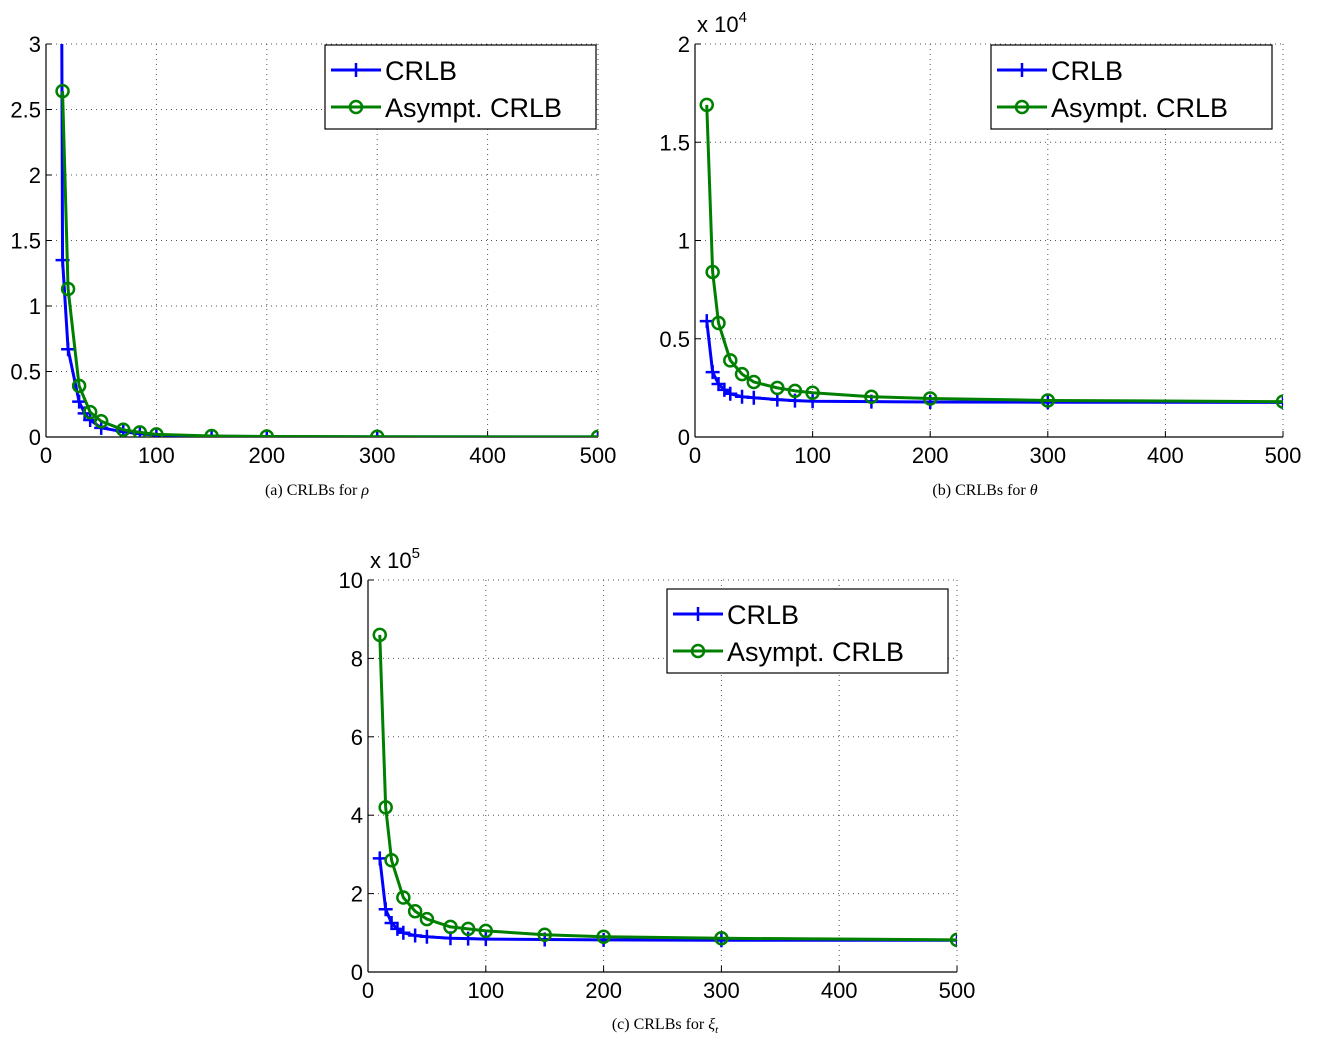  What do you see at coordinates (351, 580) in the screenshot?
I see `y-tick-label: 10` at bounding box center [351, 580].